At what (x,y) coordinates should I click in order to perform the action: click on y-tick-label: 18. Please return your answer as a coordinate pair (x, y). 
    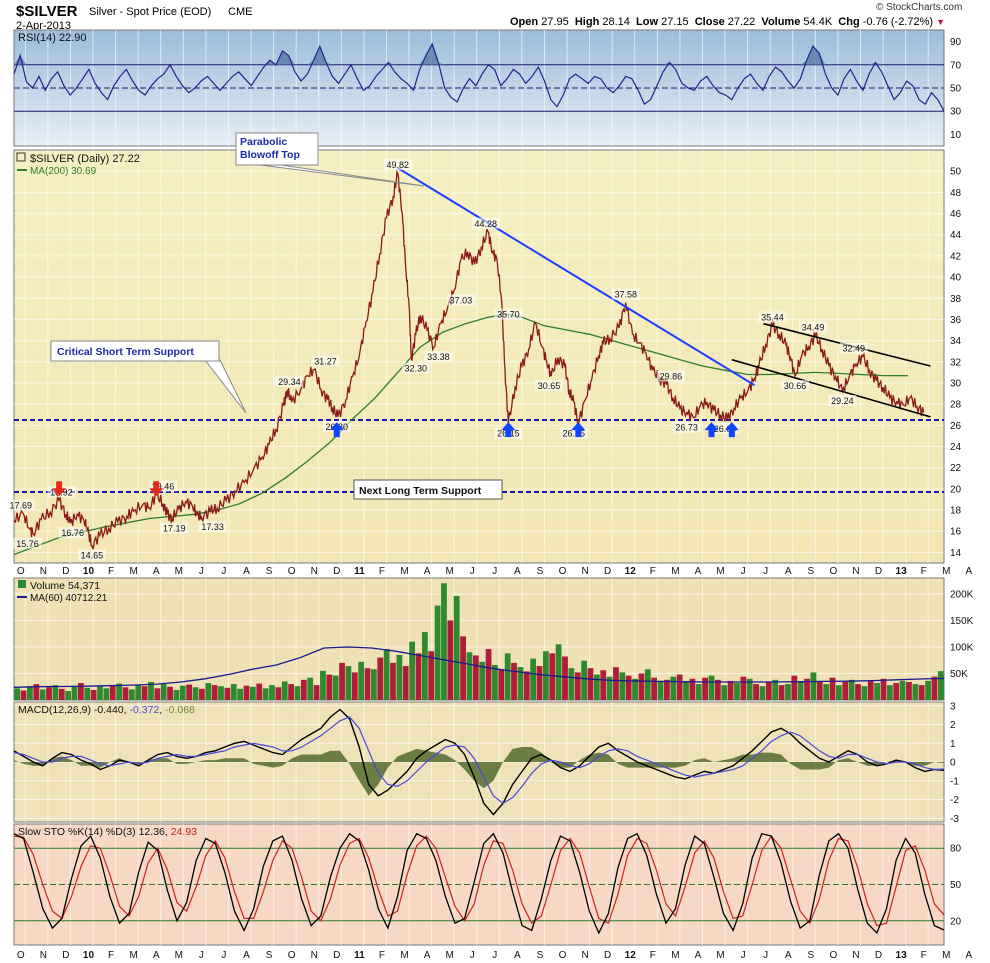
    Looking at the image, I should click on (956, 511).